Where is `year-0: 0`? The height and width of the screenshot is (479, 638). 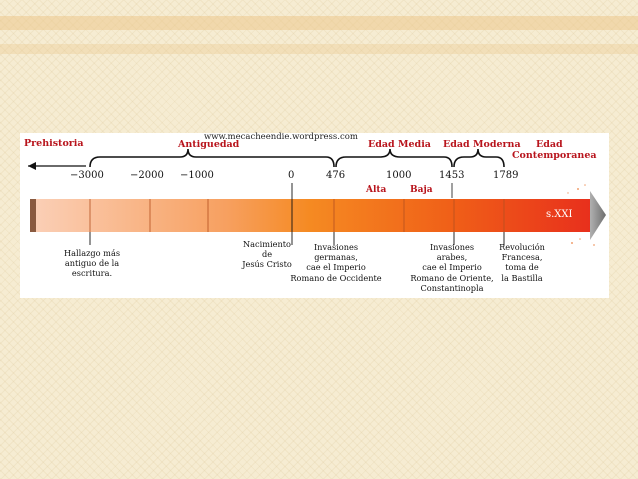
year-0: 0 is located at coordinates (291, 175).